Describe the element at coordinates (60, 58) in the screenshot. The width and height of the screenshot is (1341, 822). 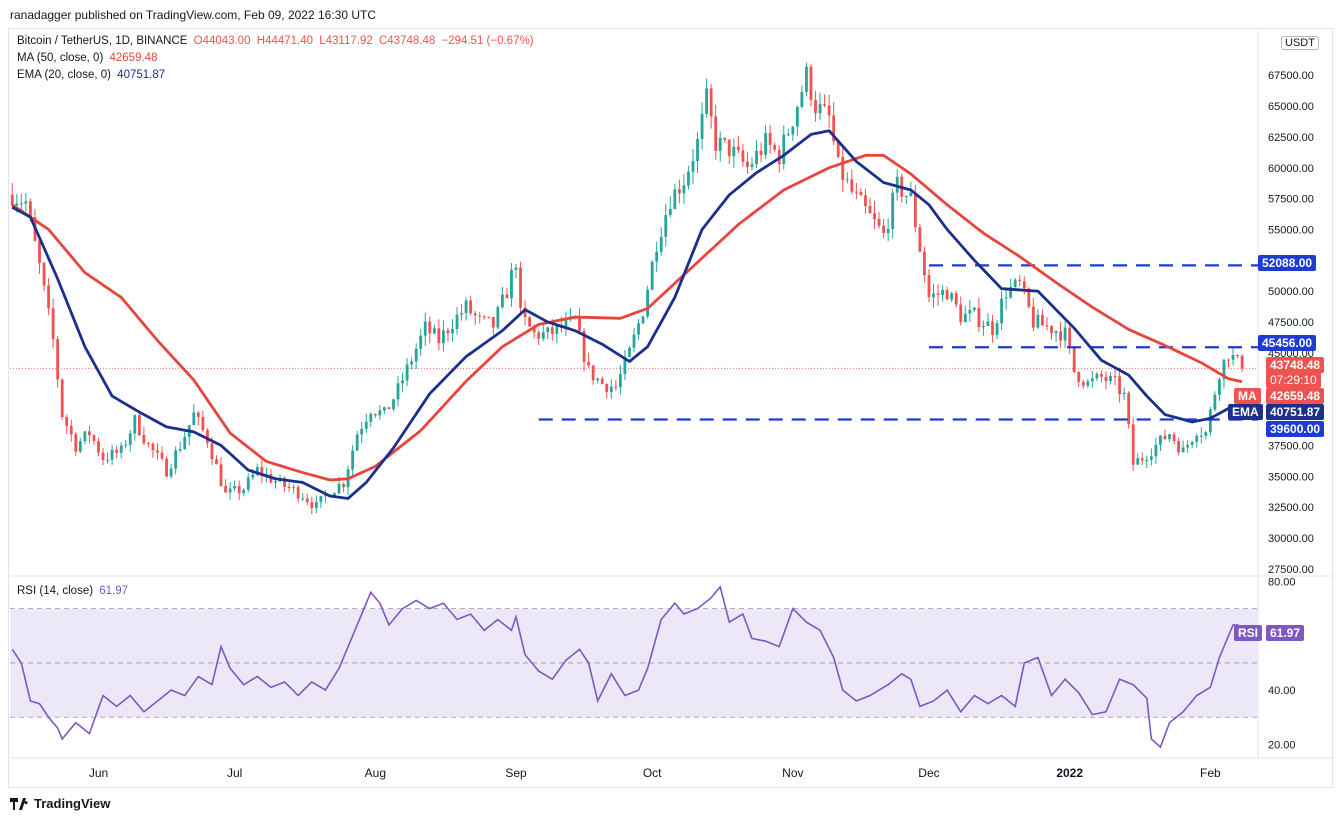
I see `ma-label: MA (50, close, 0)` at that location.